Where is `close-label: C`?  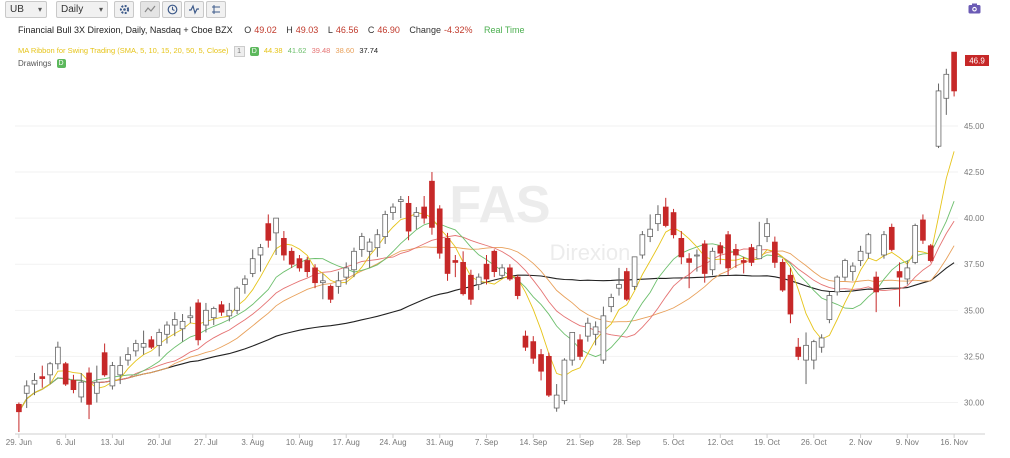 close-label: C is located at coordinates (371, 30).